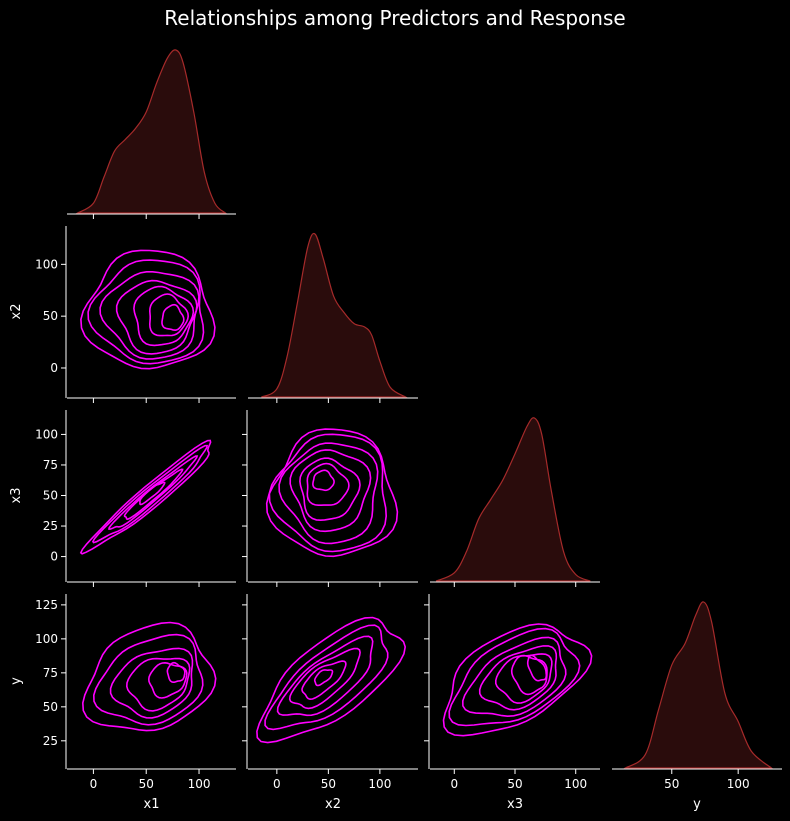  I want to click on y-tick-label-x2-100: 100, so click(46, 264).